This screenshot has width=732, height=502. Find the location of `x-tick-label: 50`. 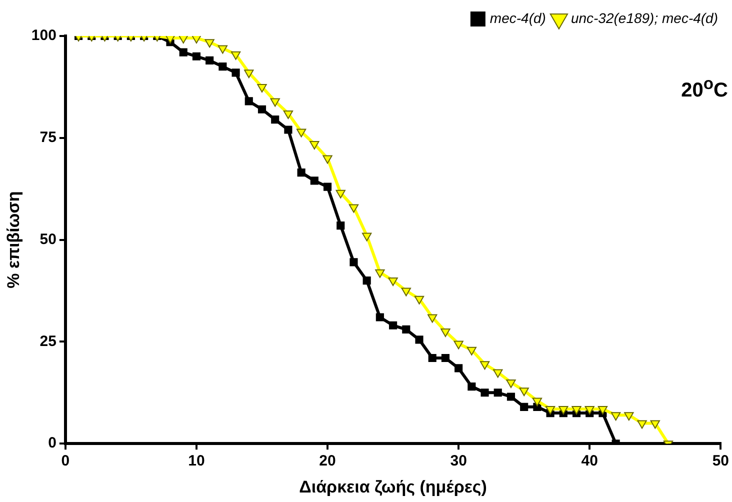

x-tick-label: 50 is located at coordinates (720, 461).